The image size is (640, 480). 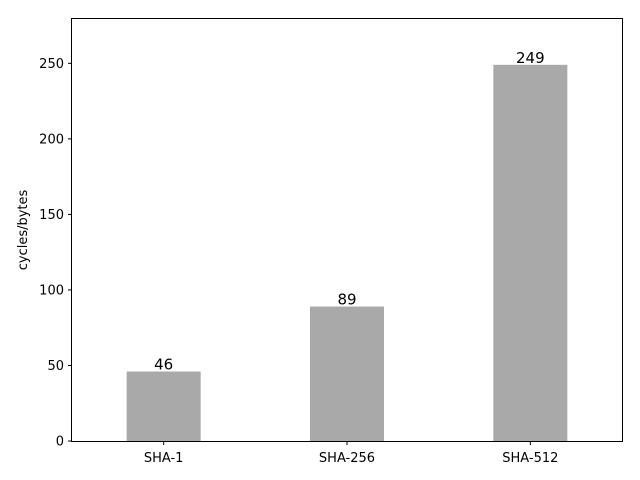 I want to click on x-tick-label: SHA-256, so click(x=347, y=458).